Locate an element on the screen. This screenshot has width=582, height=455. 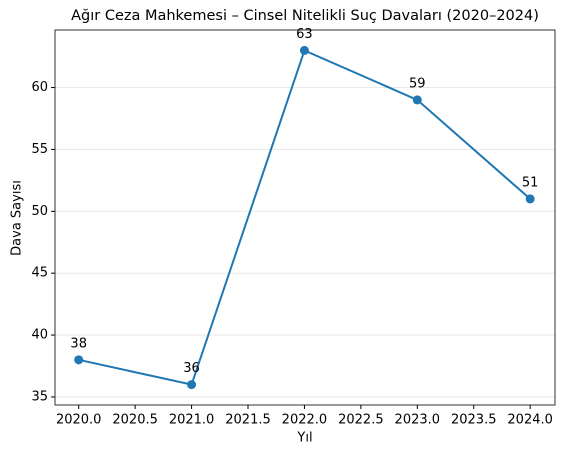
y-tick-label: 40 is located at coordinates (39, 335).